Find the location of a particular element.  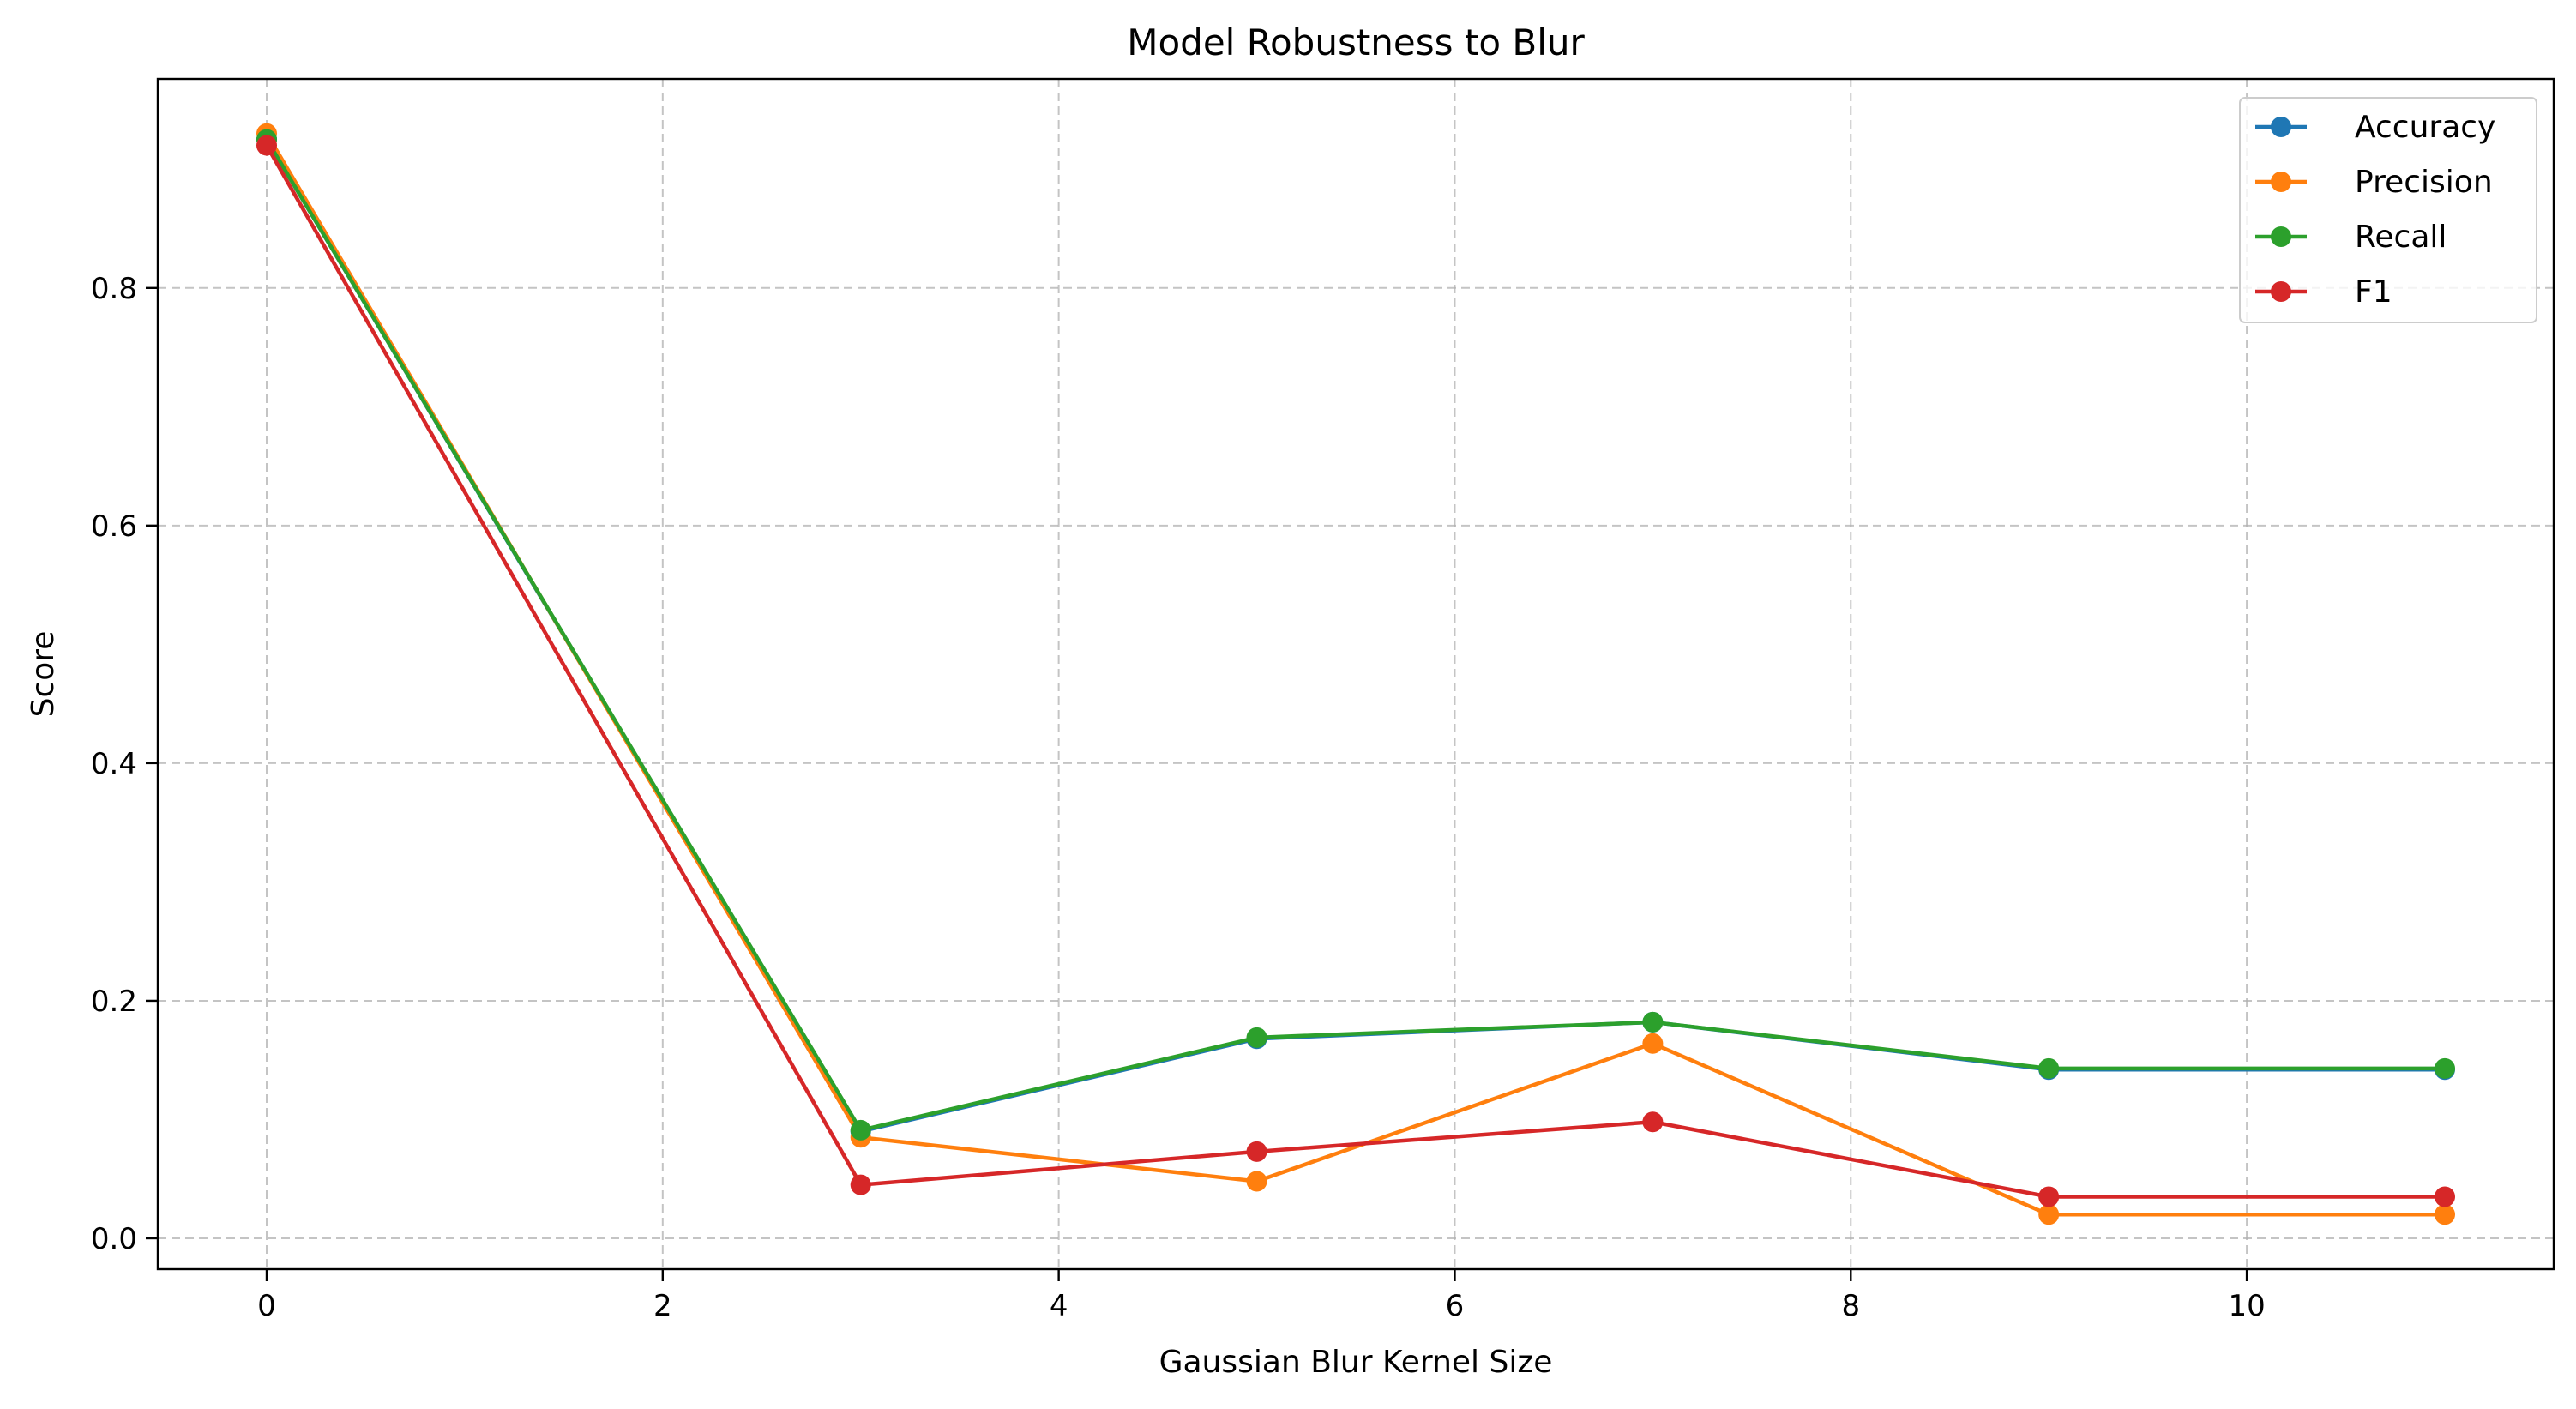

legend-marker-accuracy is located at coordinates (2281, 127).